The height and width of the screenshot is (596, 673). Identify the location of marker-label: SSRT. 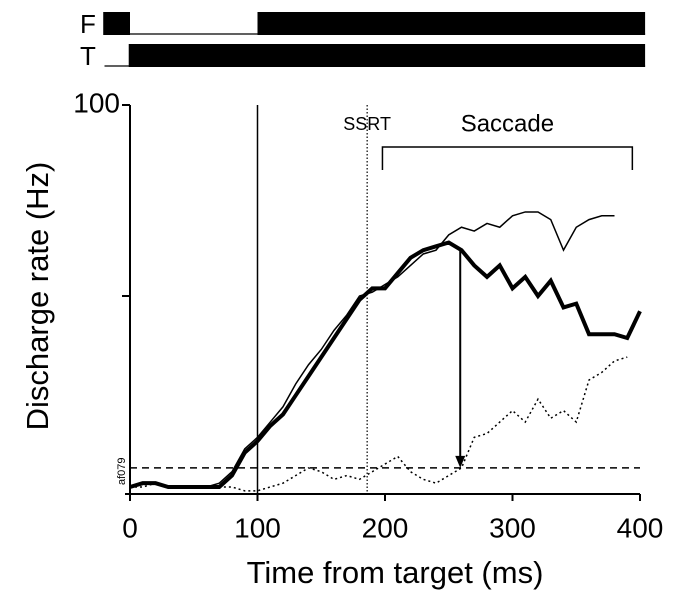
(367, 124).